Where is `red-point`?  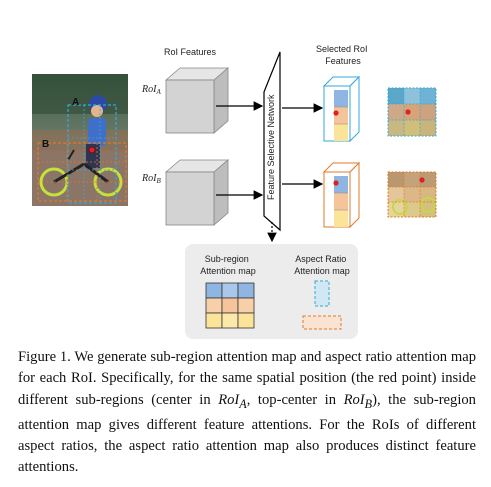 red-point is located at coordinates (92, 150).